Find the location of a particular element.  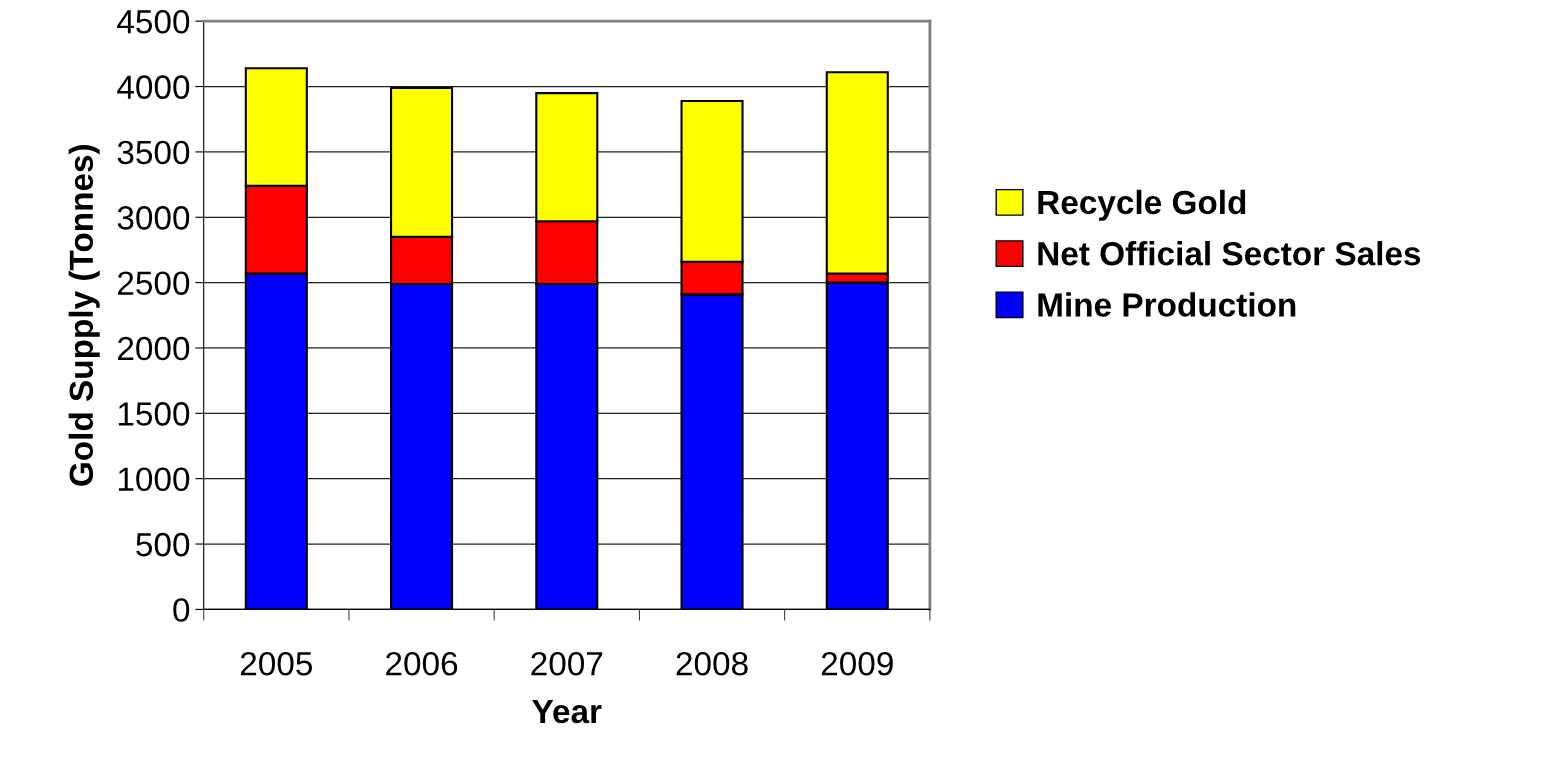

legend-label: Mine Production is located at coordinates (1167, 304).